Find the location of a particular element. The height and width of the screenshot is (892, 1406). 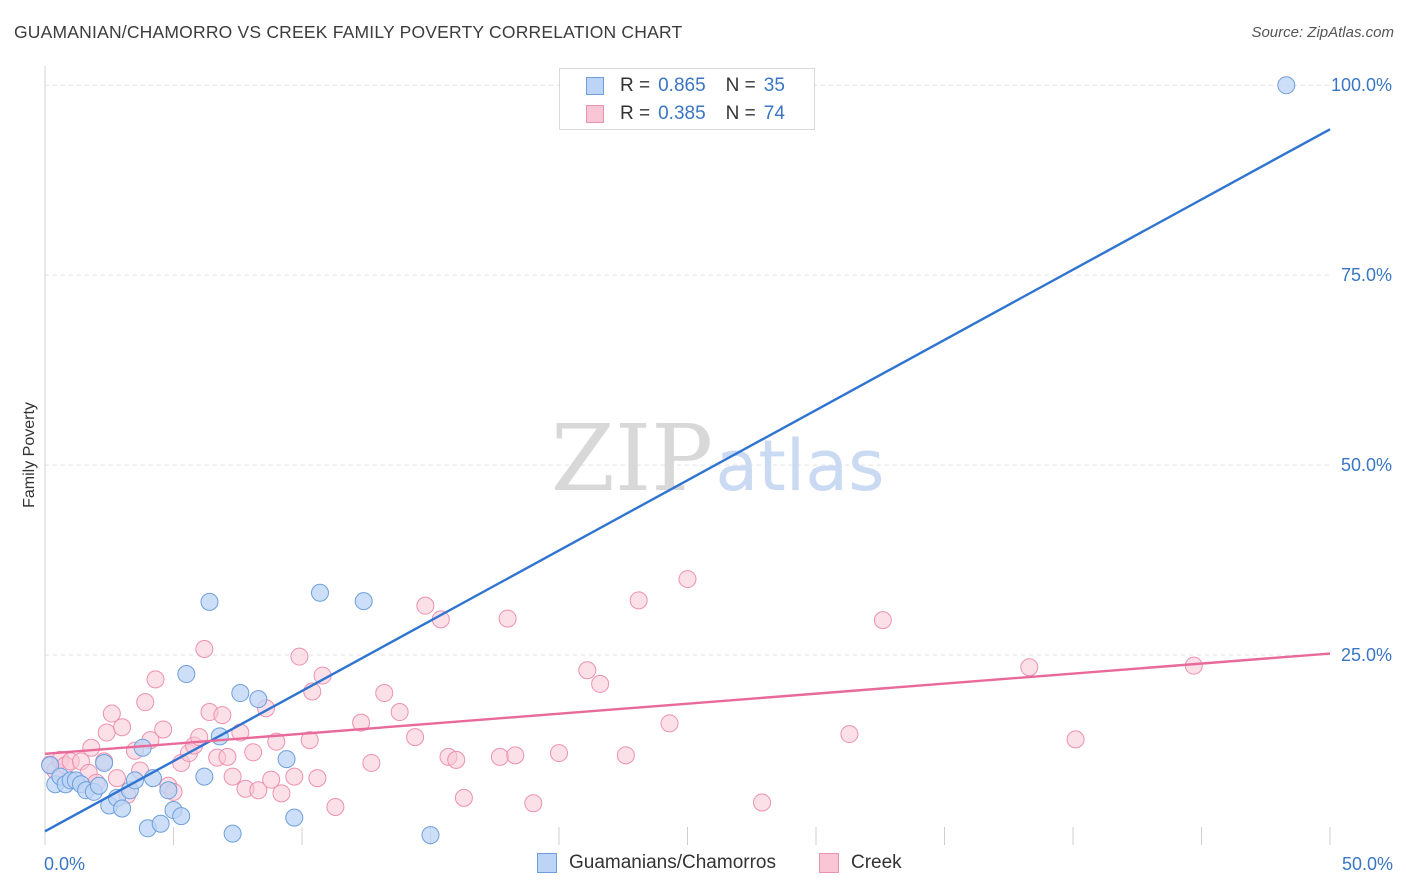

y-tick-label: 100.0% is located at coordinates (1361, 85).